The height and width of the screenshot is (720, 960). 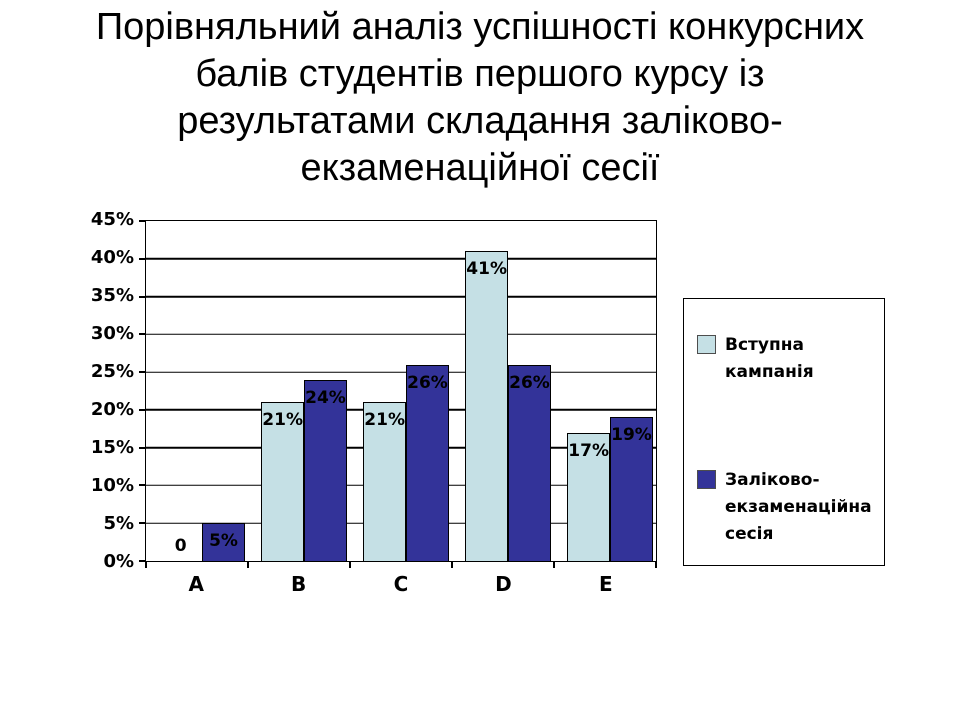 I want to click on x-axis-labels: A B C D E, so click(x=401, y=589).